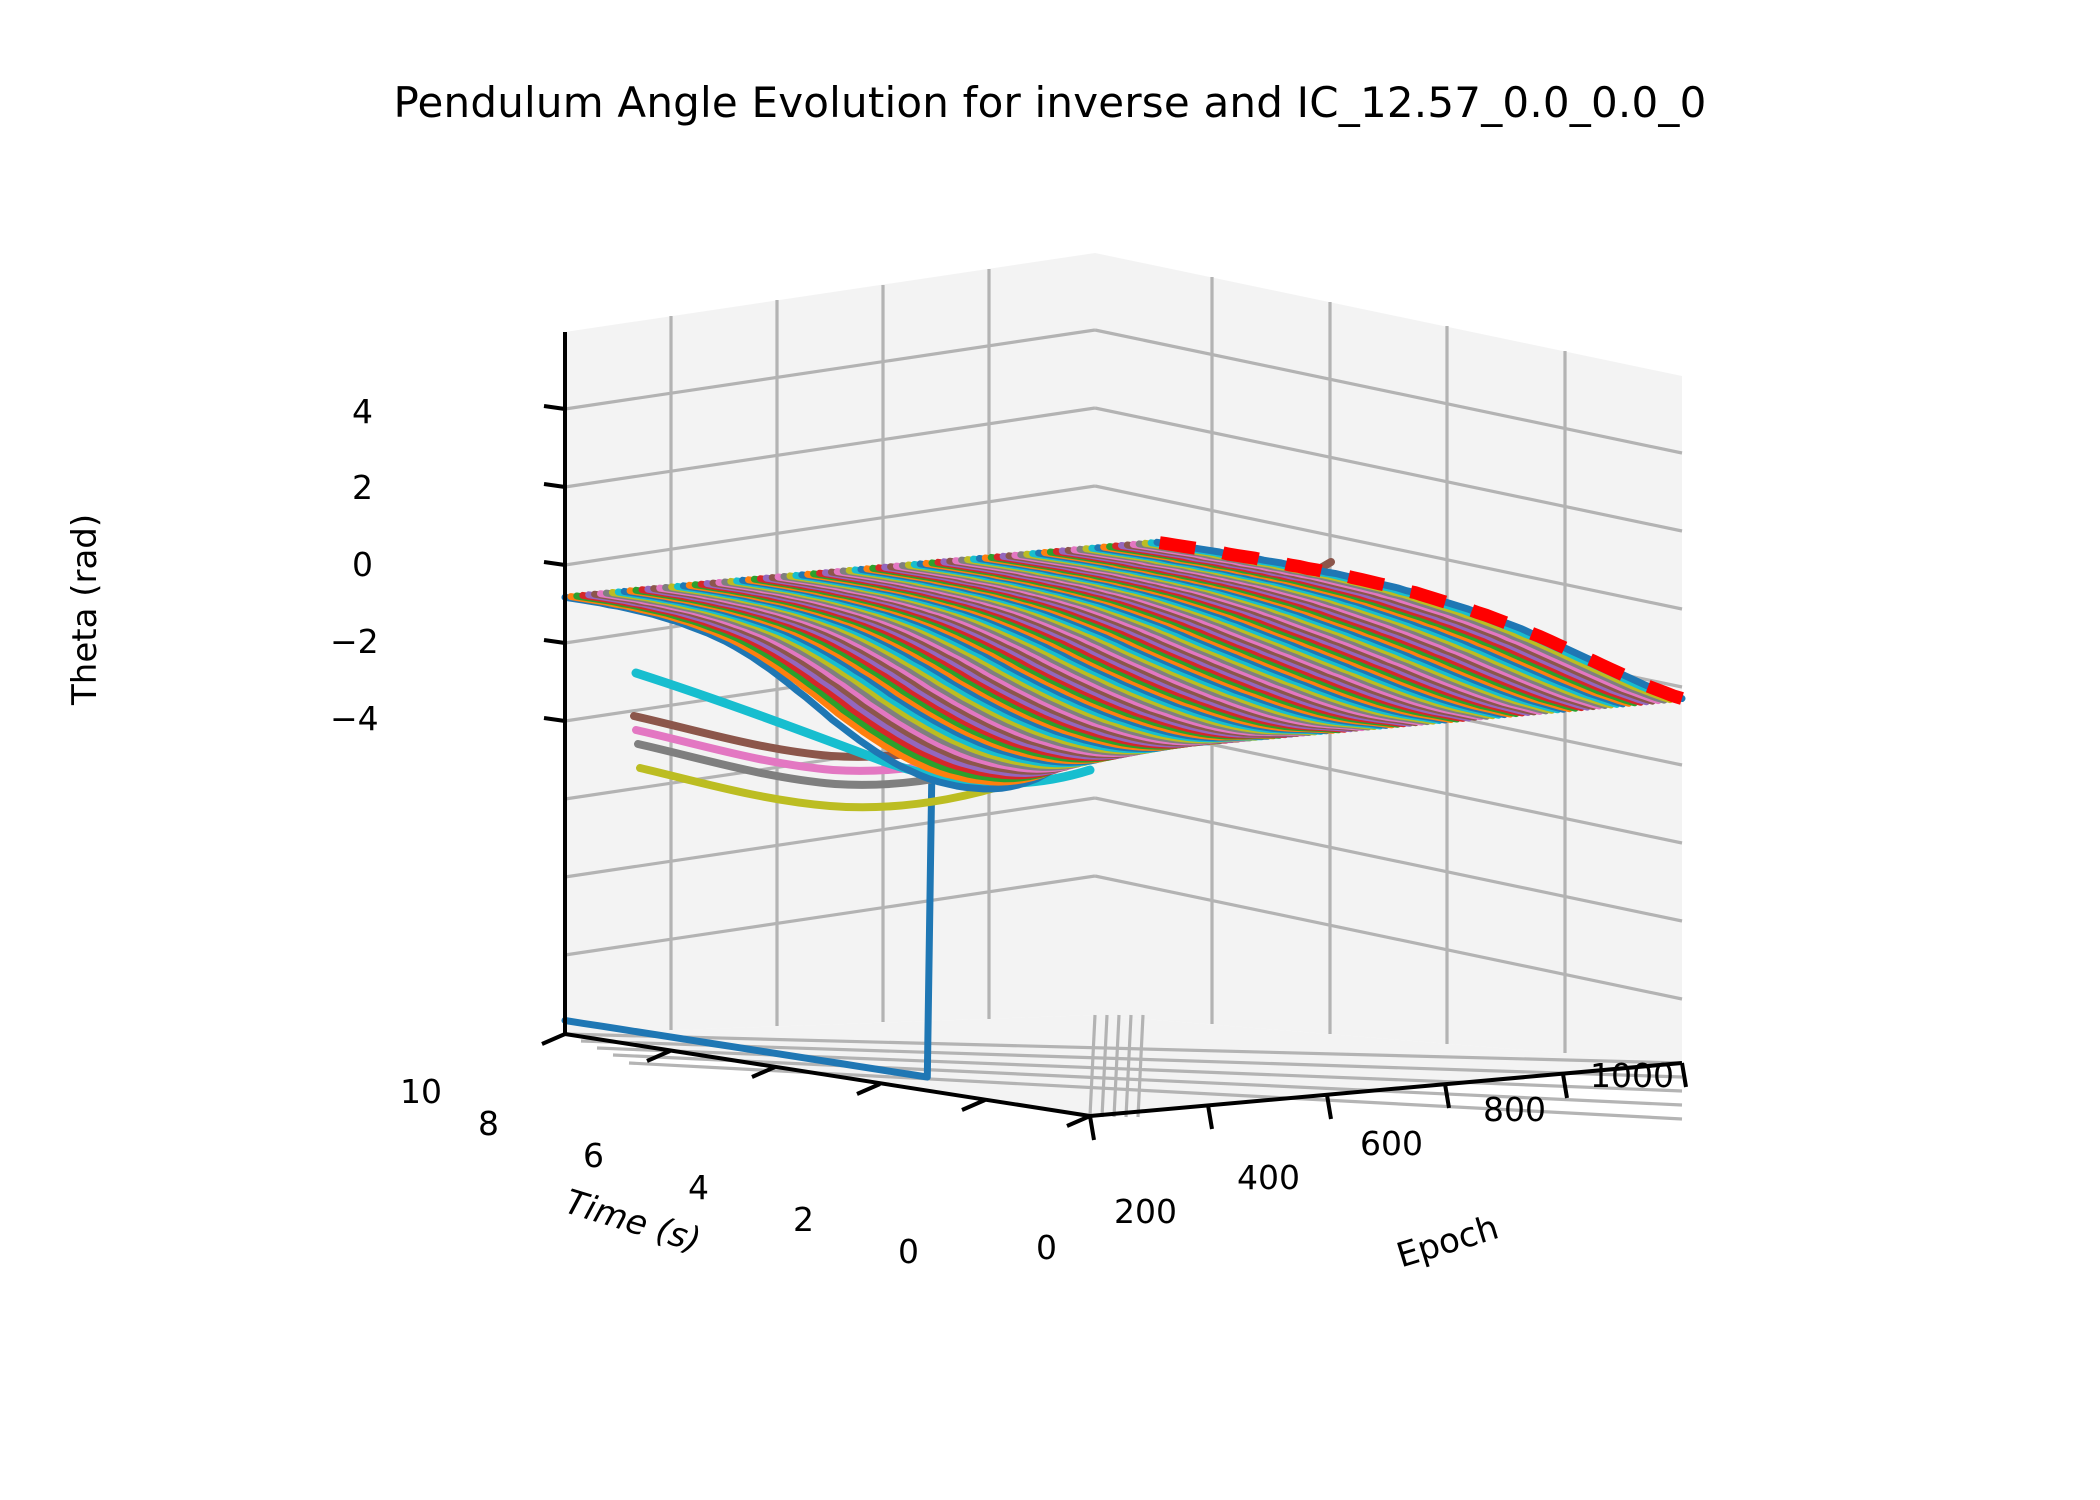 The height and width of the screenshot is (1500, 2100). What do you see at coordinates (1123, 665) in the screenshot?
I see `epoch-trajectory-bundle` at bounding box center [1123, 665].